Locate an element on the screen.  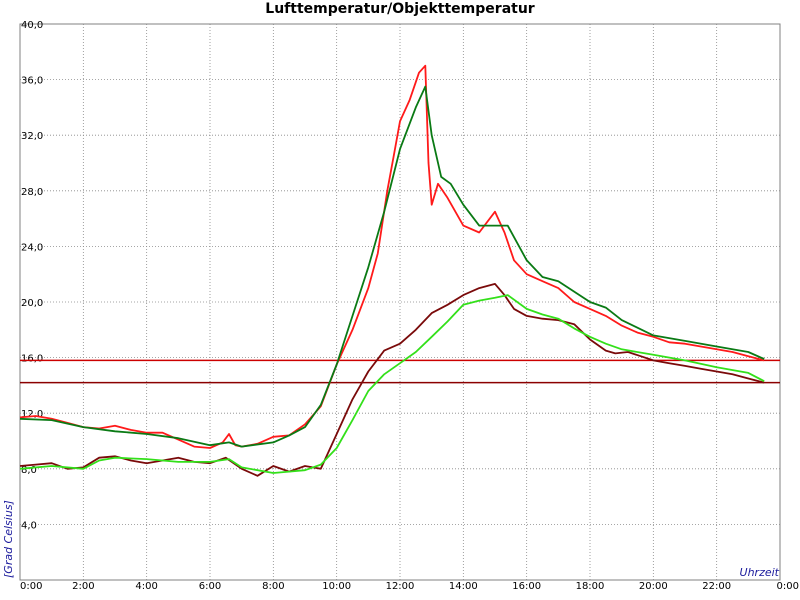
y-tick-label: 40,0 is located at coordinates (32, 25).